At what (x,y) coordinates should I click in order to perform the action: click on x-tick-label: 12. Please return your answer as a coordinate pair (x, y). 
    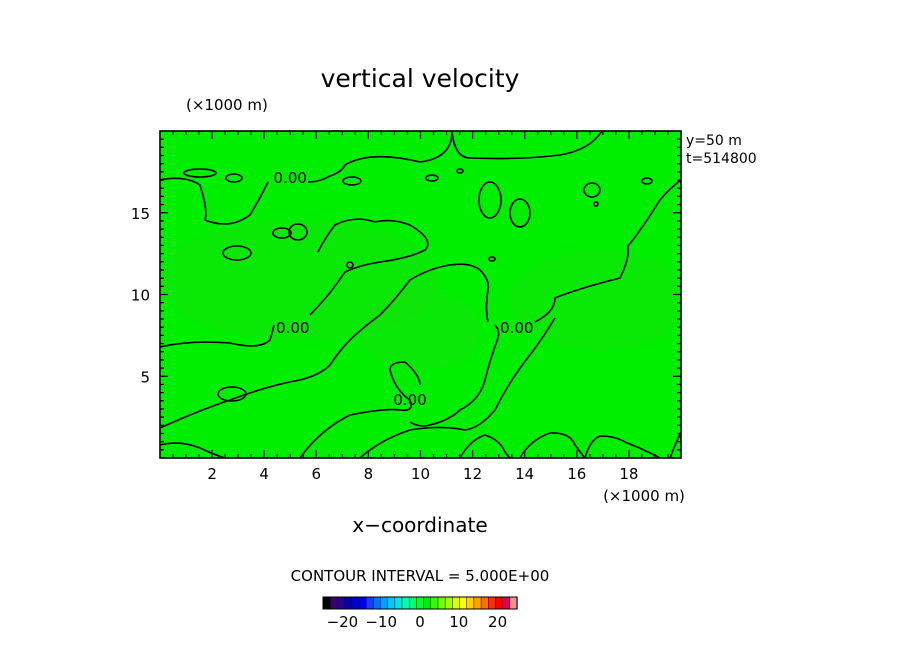
    Looking at the image, I should click on (472, 474).